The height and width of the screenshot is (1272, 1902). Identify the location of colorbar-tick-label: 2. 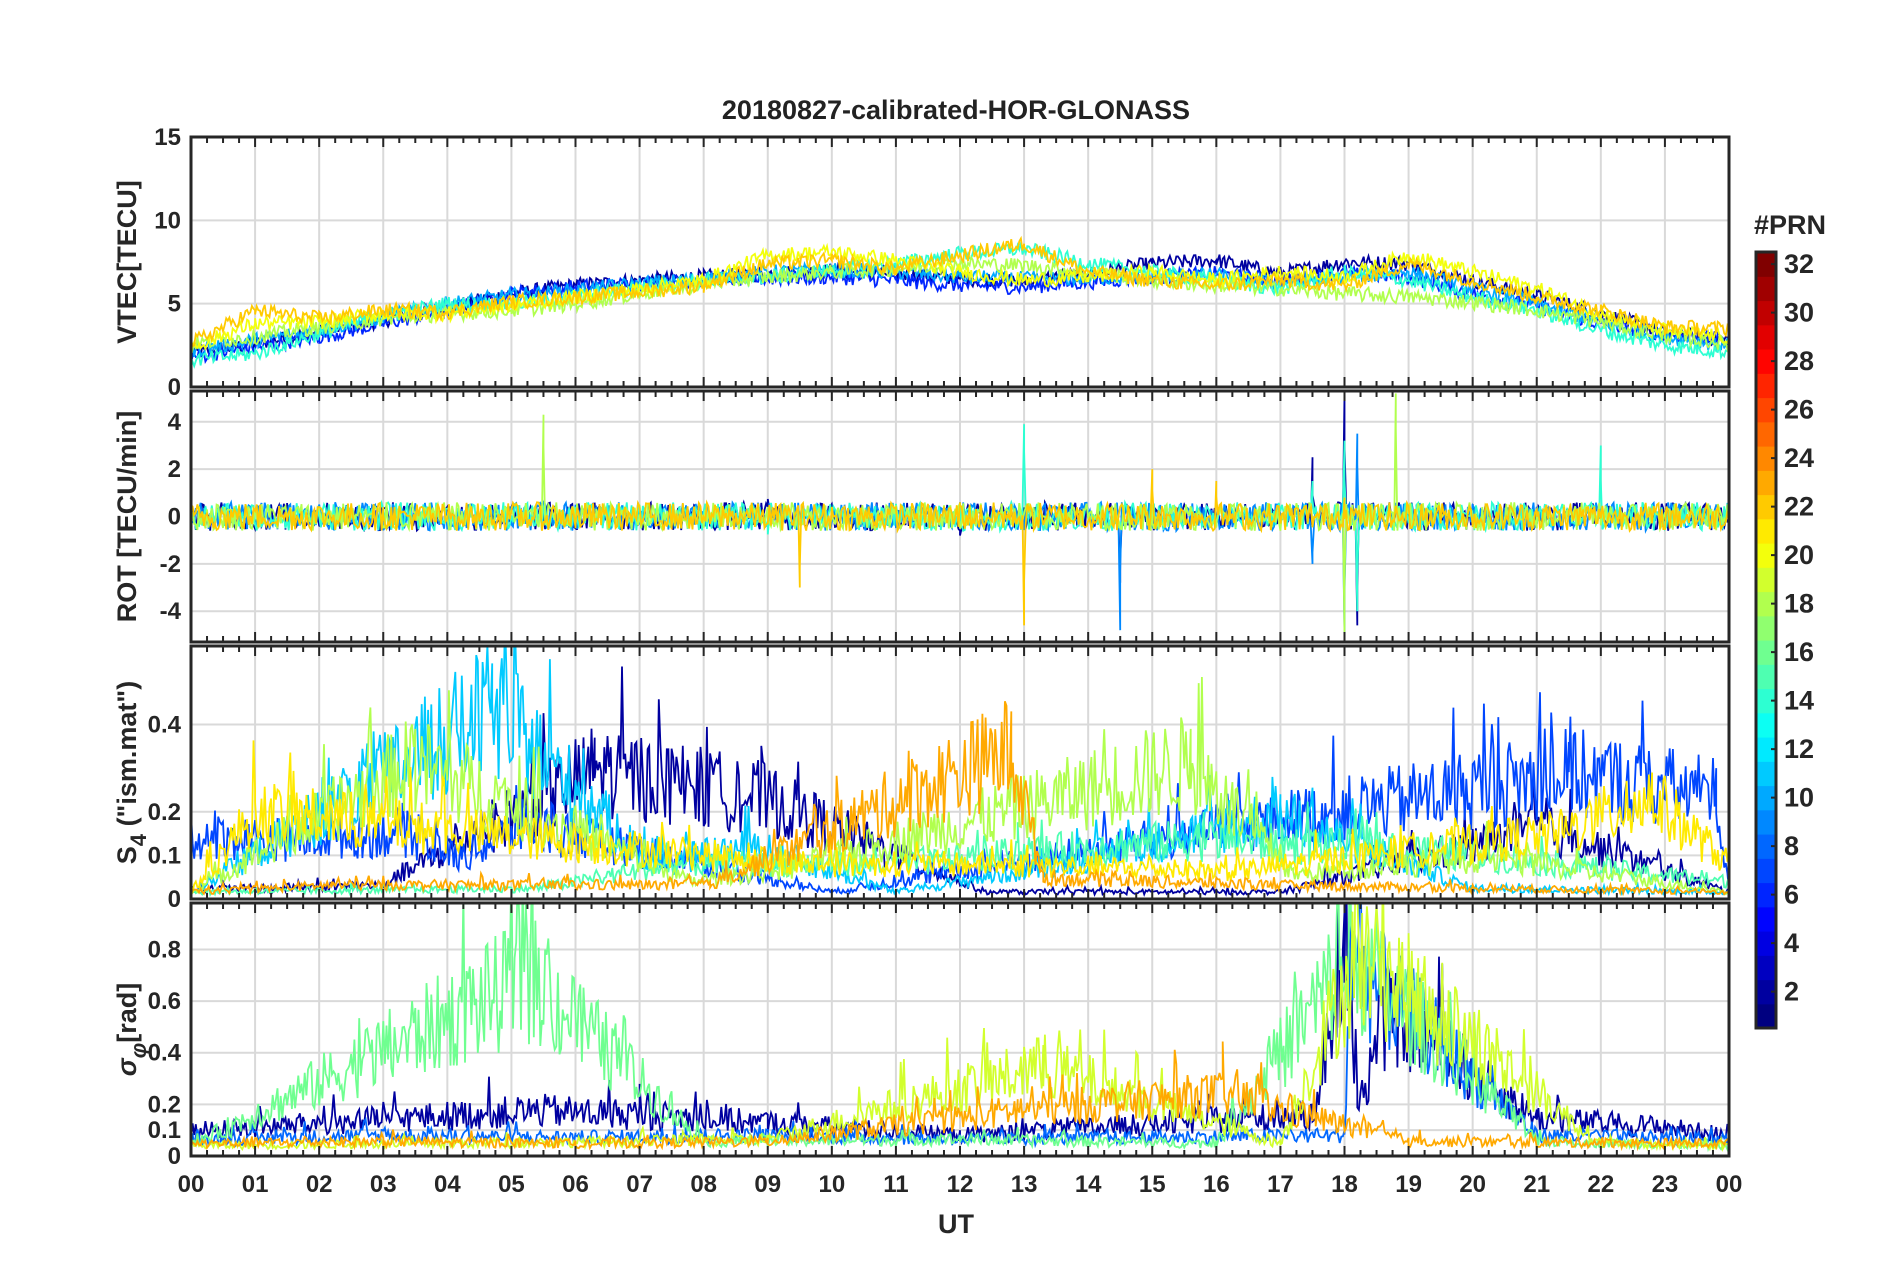
(1791, 992).